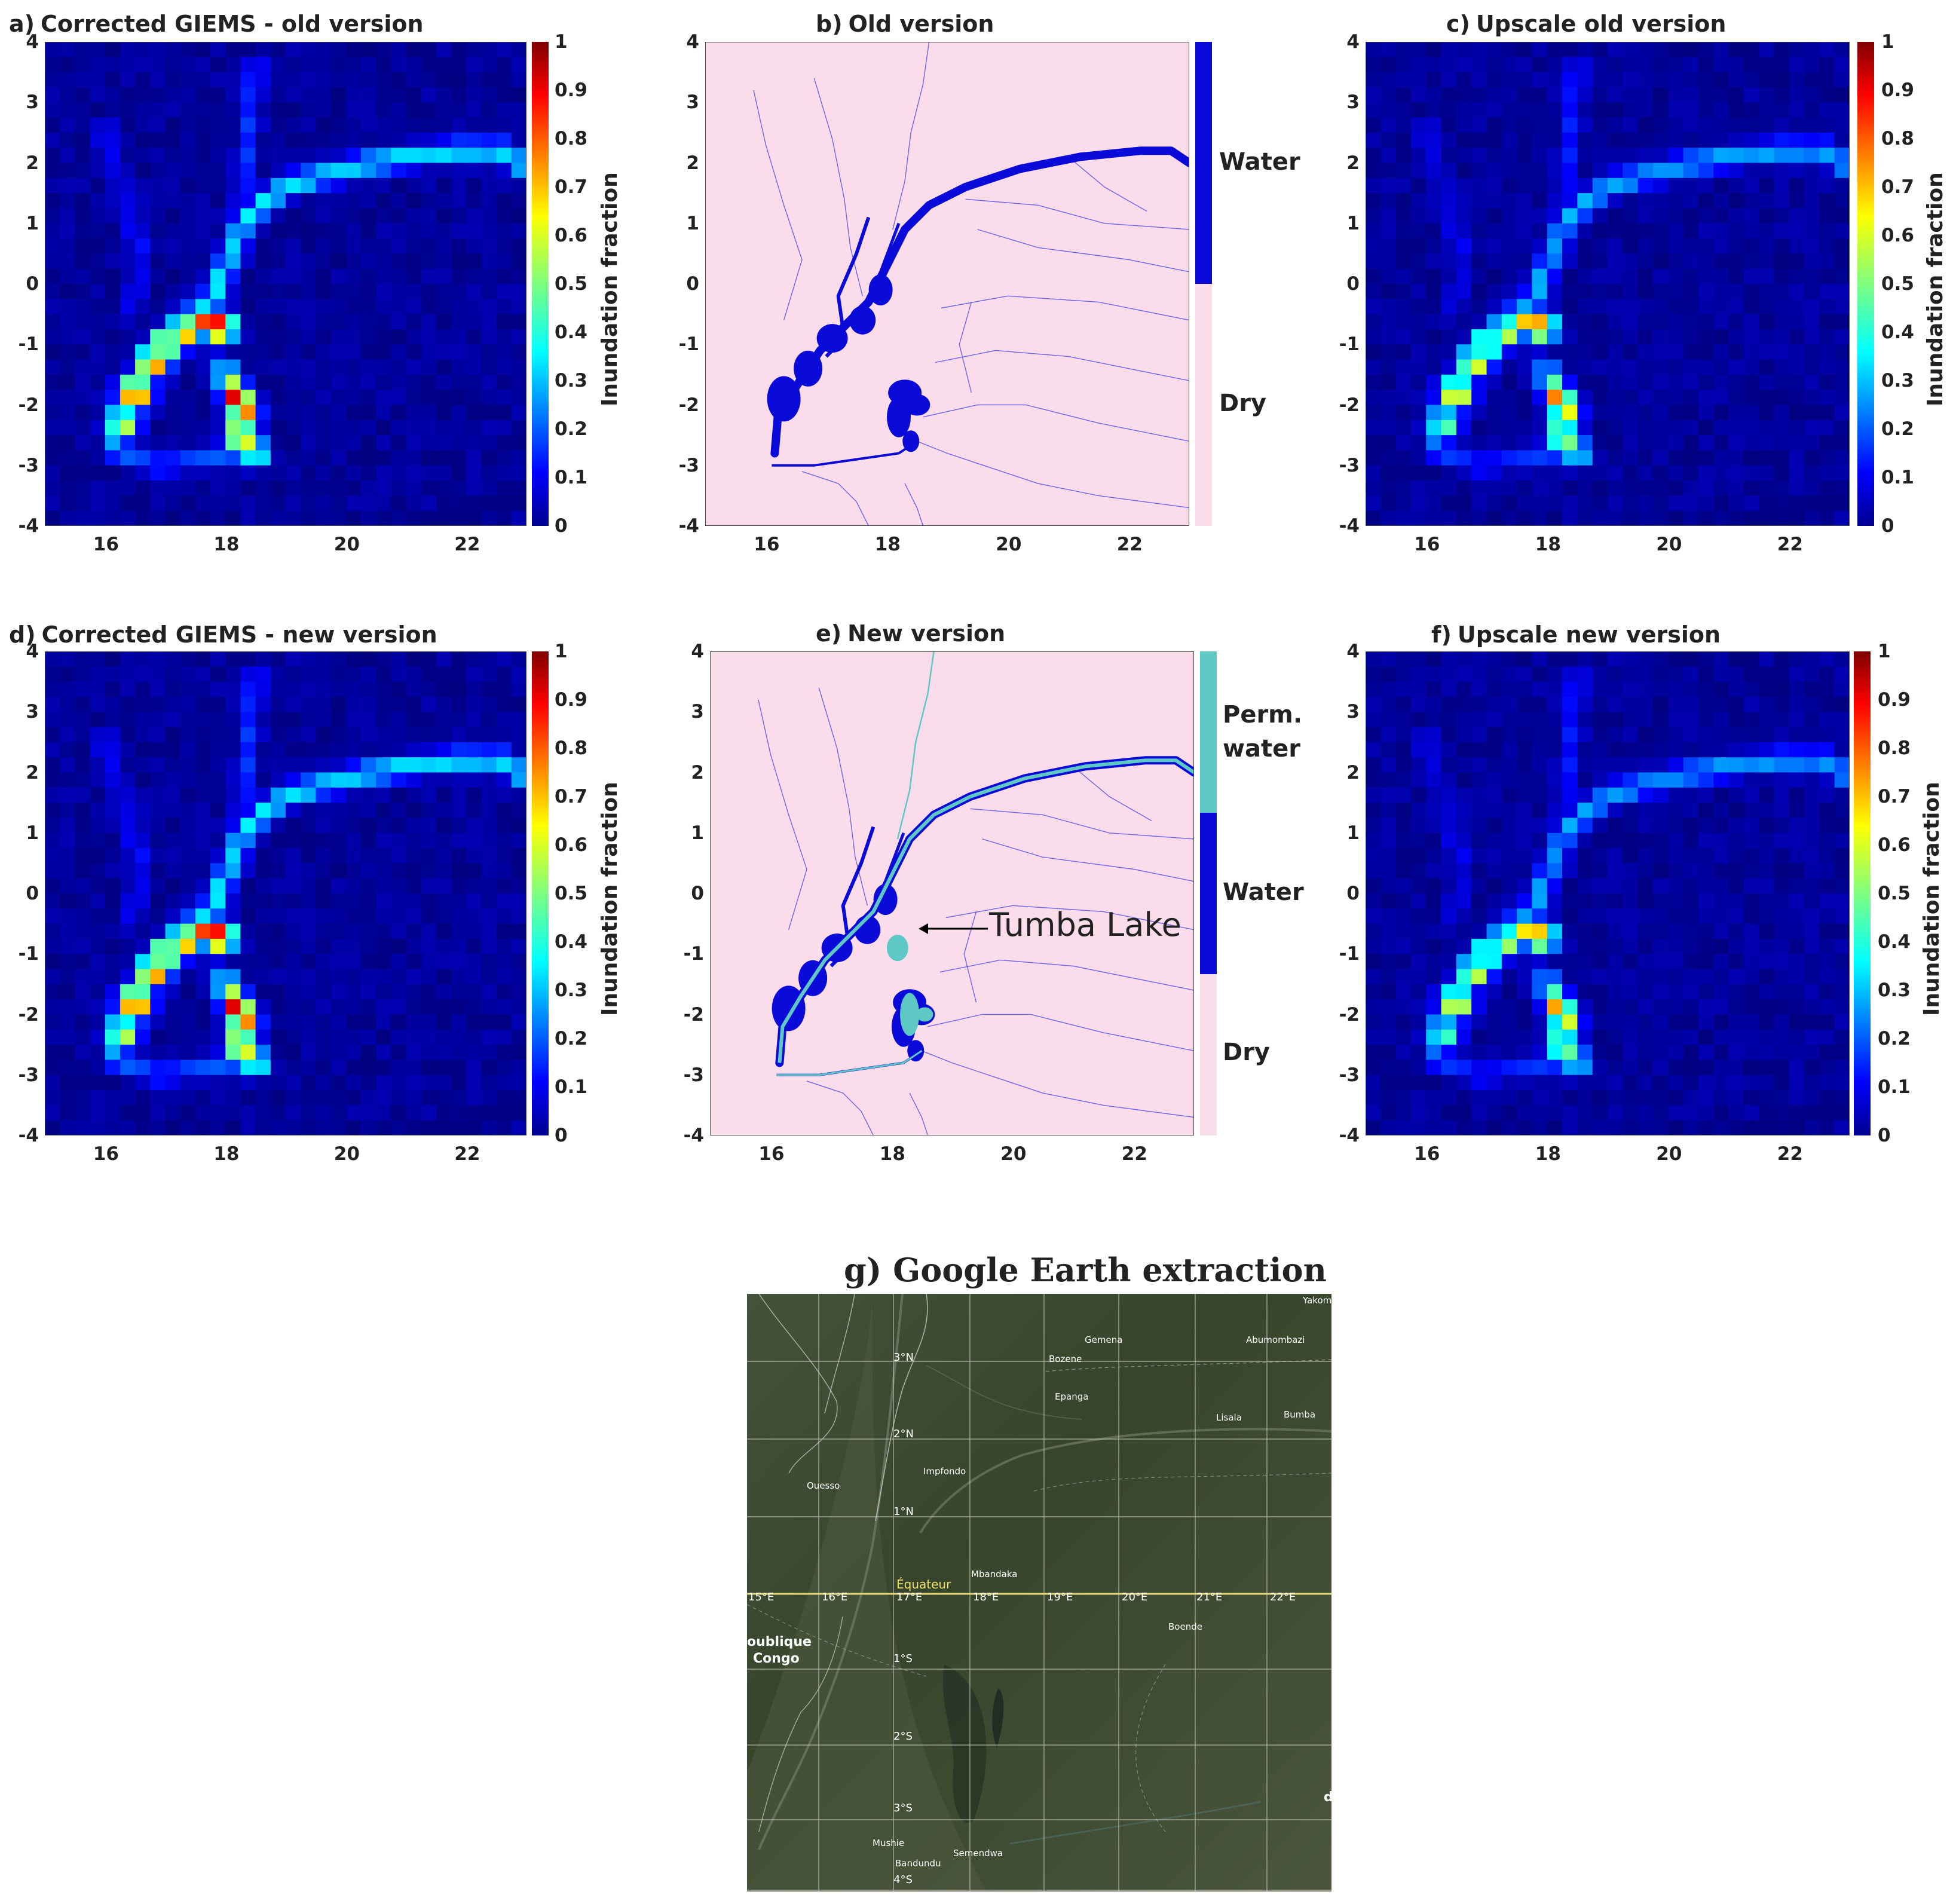  What do you see at coordinates (1261, 749) in the screenshot?
I see `panel-e-legend-perm-2: water` at bounding box center [1261, 749].